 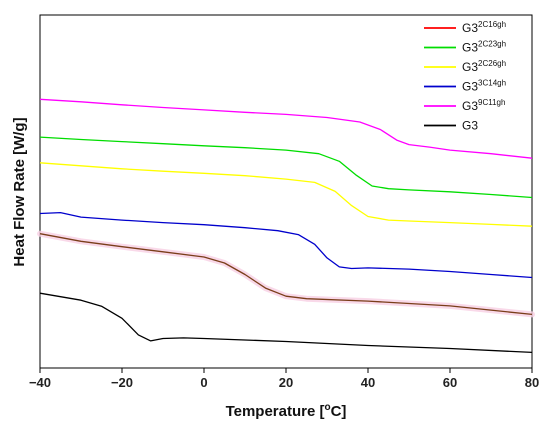 What do you see at coordinates (286, 128) in the screenshot?
I see `series-line-9c11gh` at bounding box center [286, 128].